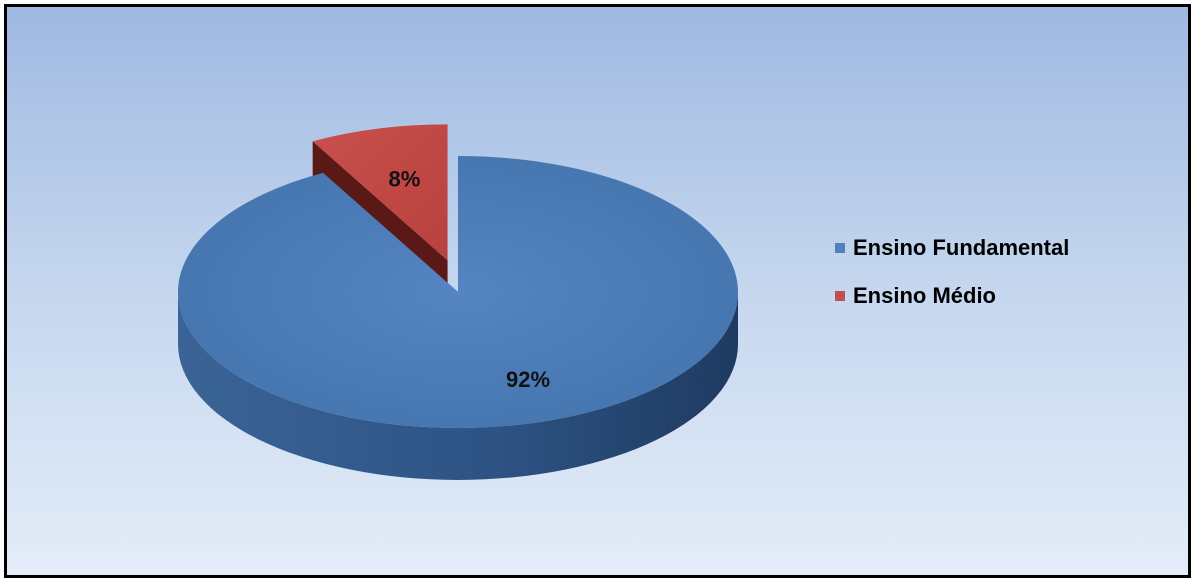 The image size is (1197, 582). Describe the element at coordinates (840, 296) in the screenshot. I see `legend-swatch-ensino-medio` at that location.